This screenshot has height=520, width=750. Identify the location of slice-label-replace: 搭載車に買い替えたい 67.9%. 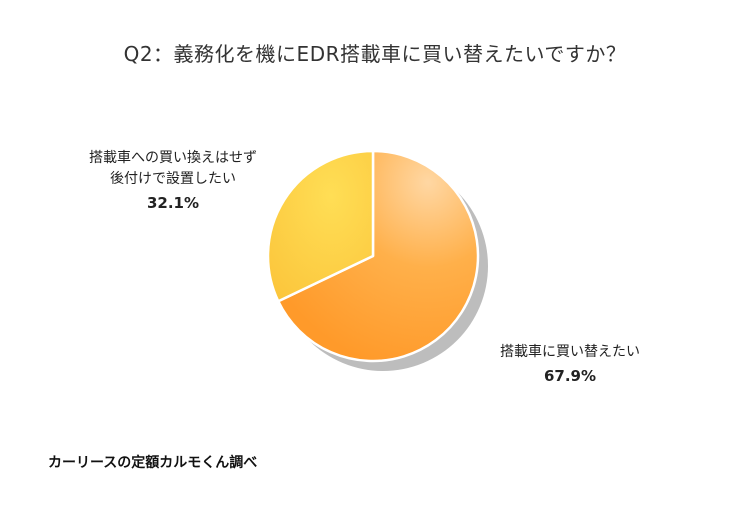
(570, 364).